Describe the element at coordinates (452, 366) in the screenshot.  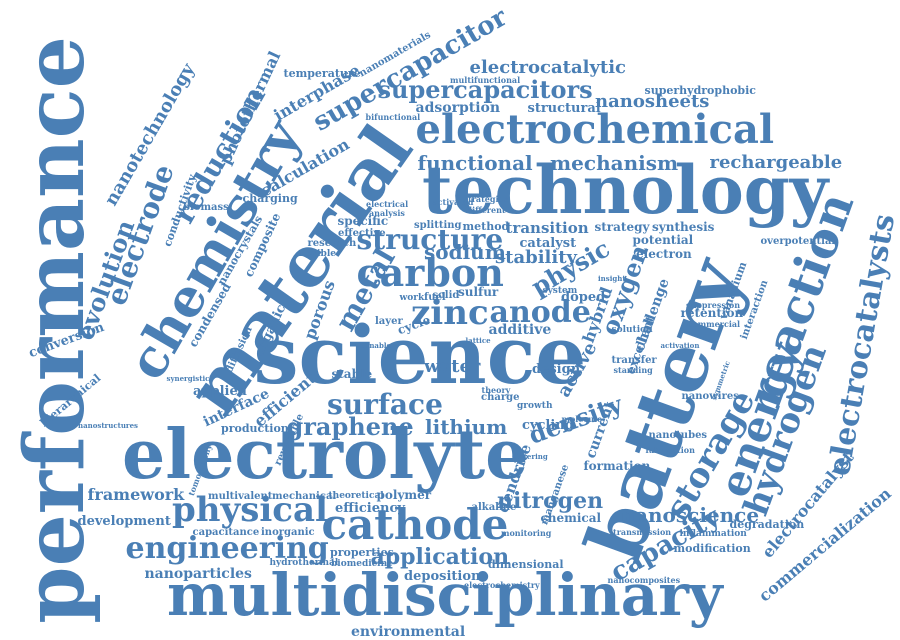
I see `word-water: water` at that location.